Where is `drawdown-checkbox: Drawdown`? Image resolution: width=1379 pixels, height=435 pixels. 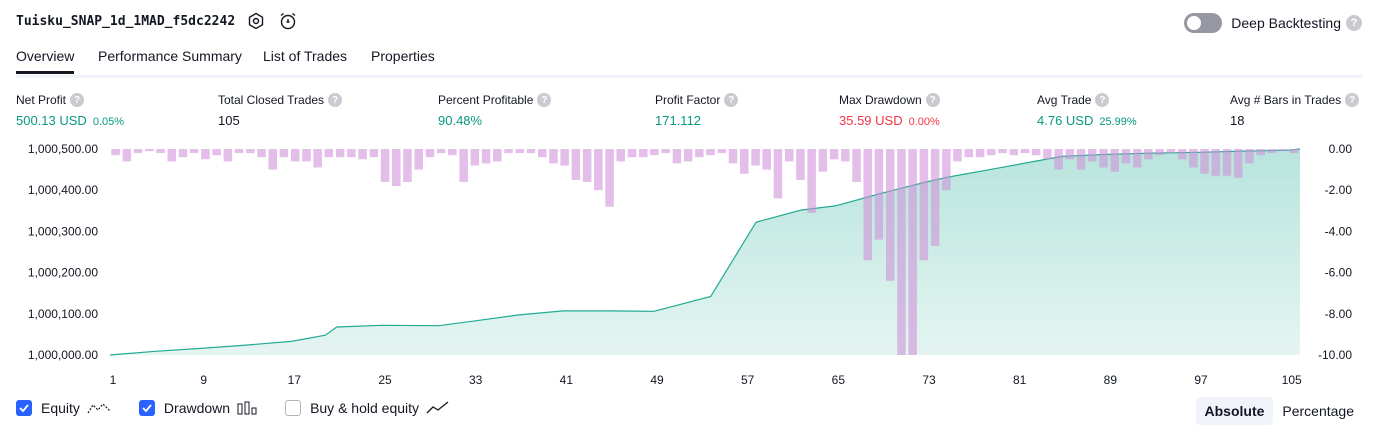
drawdown-checkbox: Drawdown is located at coordinates (197, 408).